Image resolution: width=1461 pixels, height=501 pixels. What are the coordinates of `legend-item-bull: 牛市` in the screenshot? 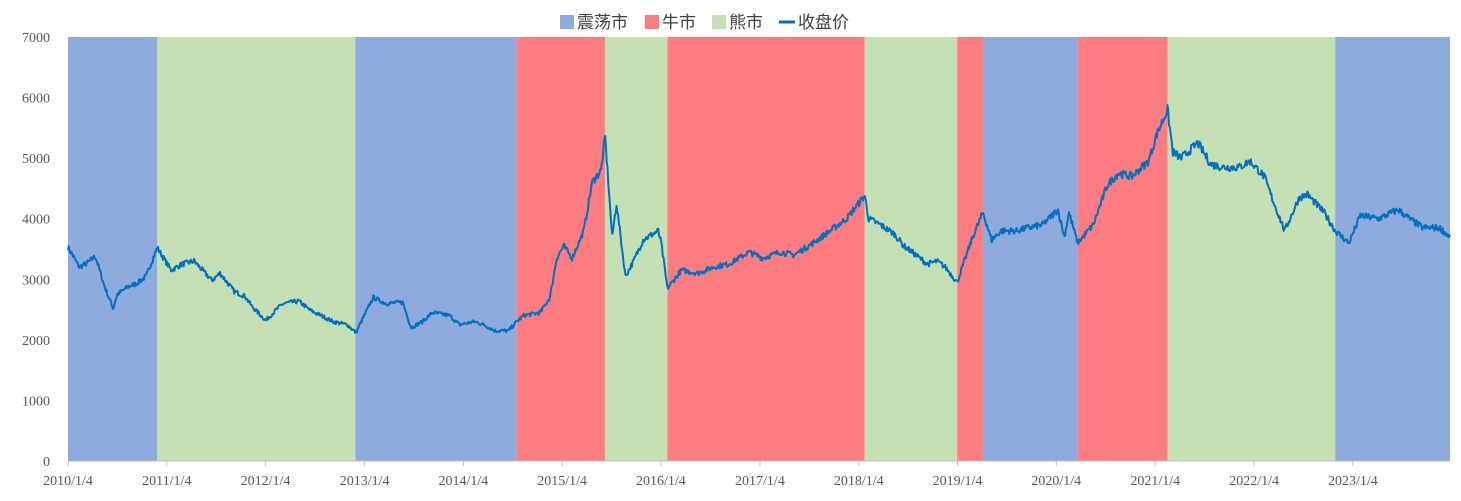 It's located at (670, 23).